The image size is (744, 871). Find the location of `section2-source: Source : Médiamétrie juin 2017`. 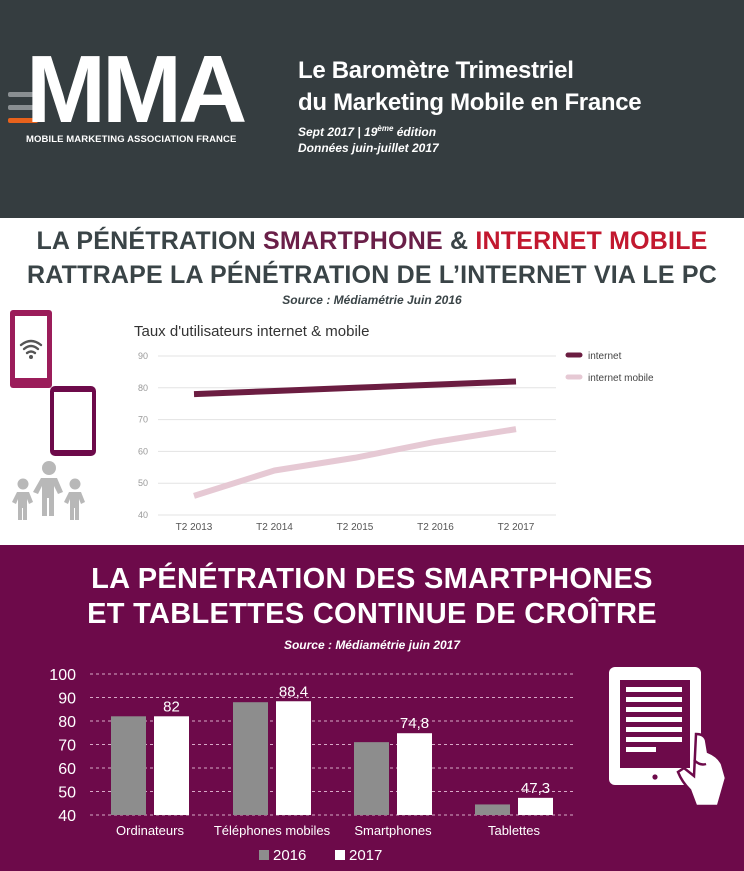

section2-source: Source : Médiamétrie juin 2017 is located at coordinates (372, 645).